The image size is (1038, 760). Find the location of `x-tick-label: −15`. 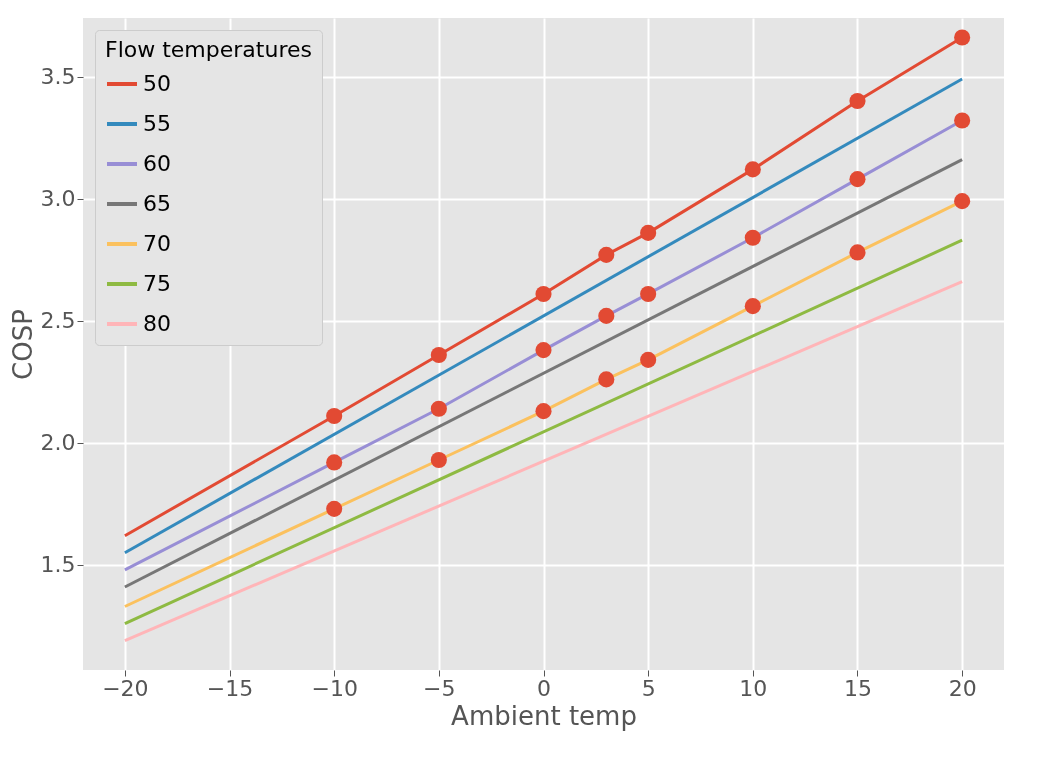

x-tick-label: −15 is located at coordinates (230, 688).